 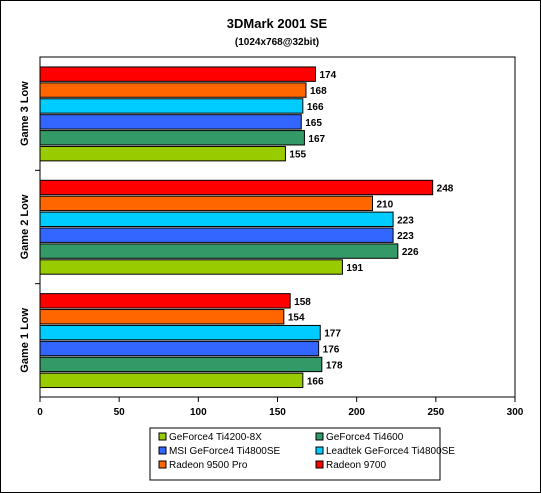 What do you see at coordinates (296, 318) in the screenshot?
I see `data-label: 154` at bounding box center [296, 318].